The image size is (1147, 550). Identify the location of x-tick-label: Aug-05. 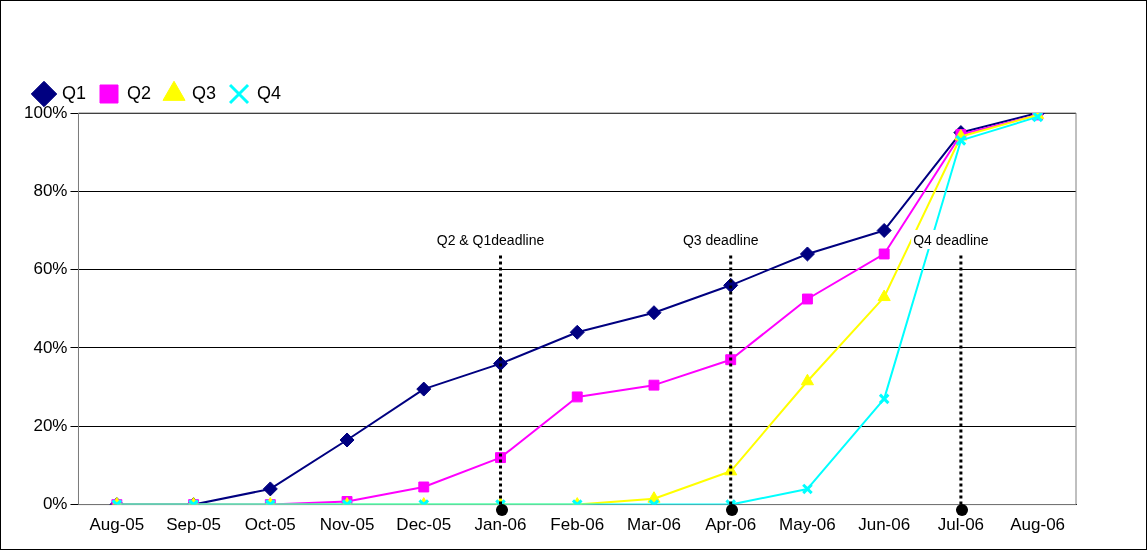
(117, 525).